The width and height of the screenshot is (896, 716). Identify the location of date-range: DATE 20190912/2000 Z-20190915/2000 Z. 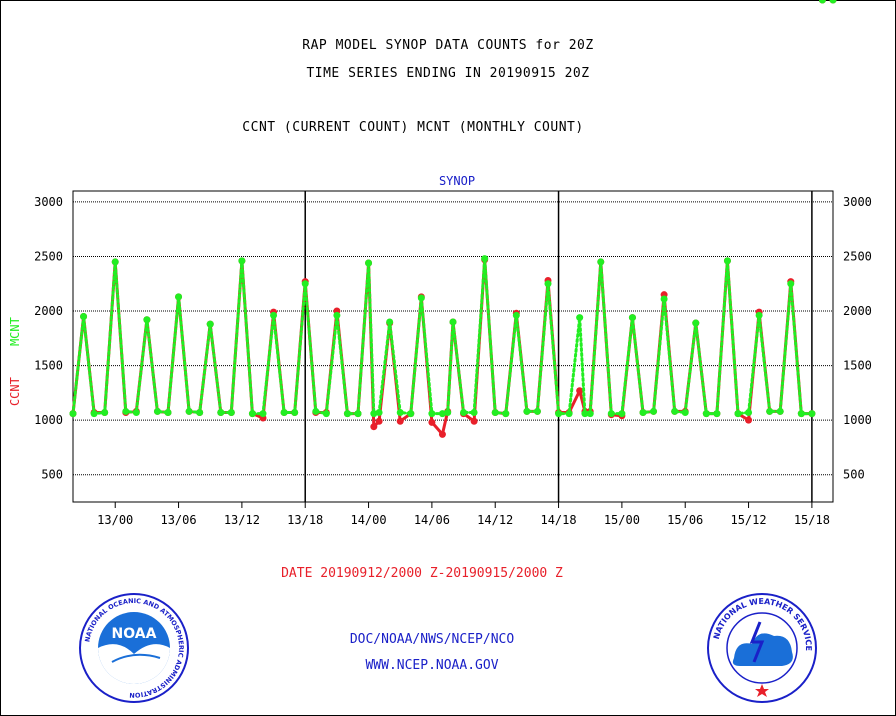
(422, 573).